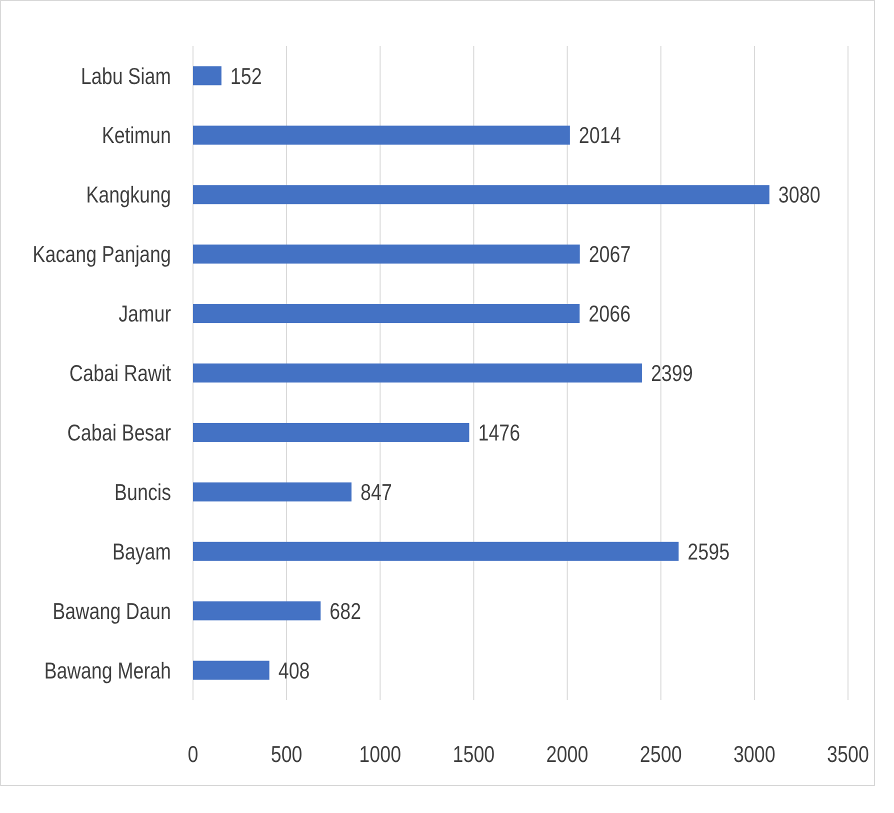 The image size is (894, 813). Describe the element at coordinates (346, 611) in the screenshot. I see `data-label: 682` at that location.